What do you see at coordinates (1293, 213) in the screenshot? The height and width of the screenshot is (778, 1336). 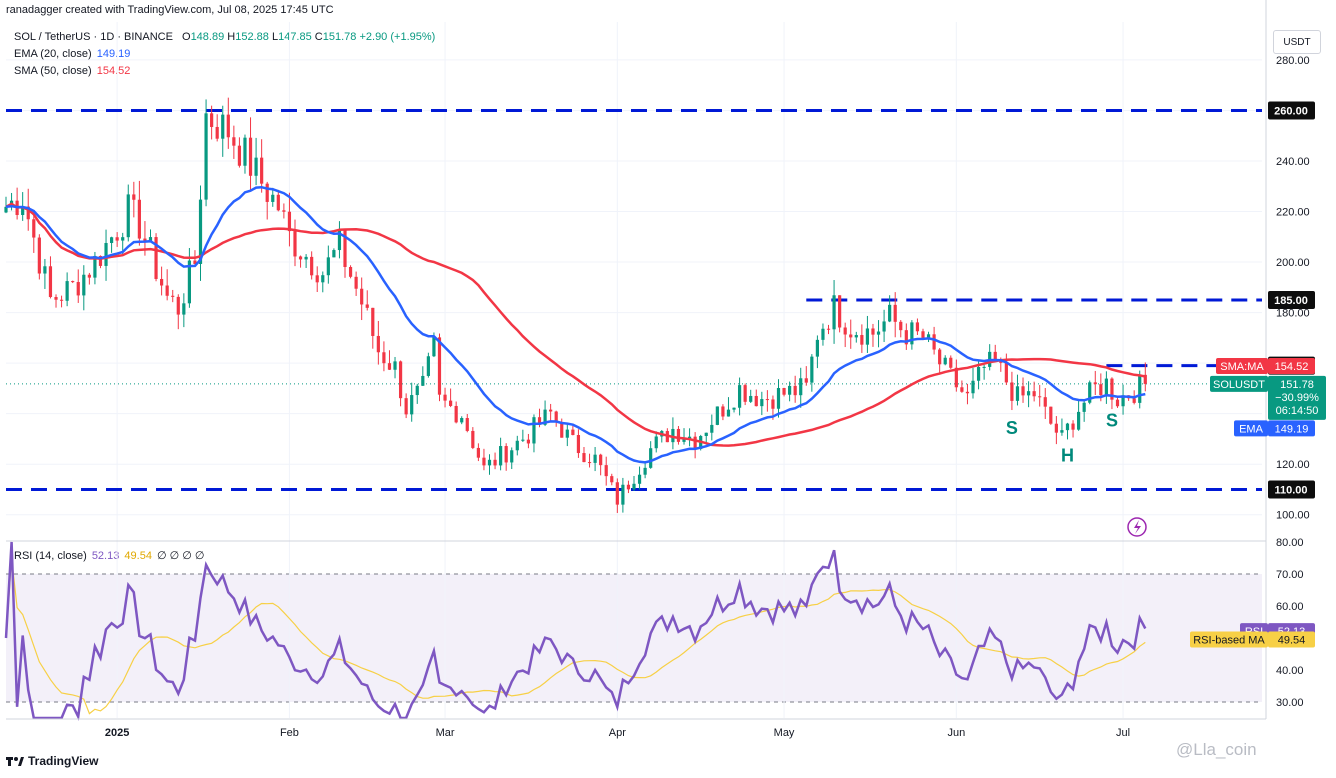 I see `price-tick-label: 220.00` at bounding box center [1293, 213].